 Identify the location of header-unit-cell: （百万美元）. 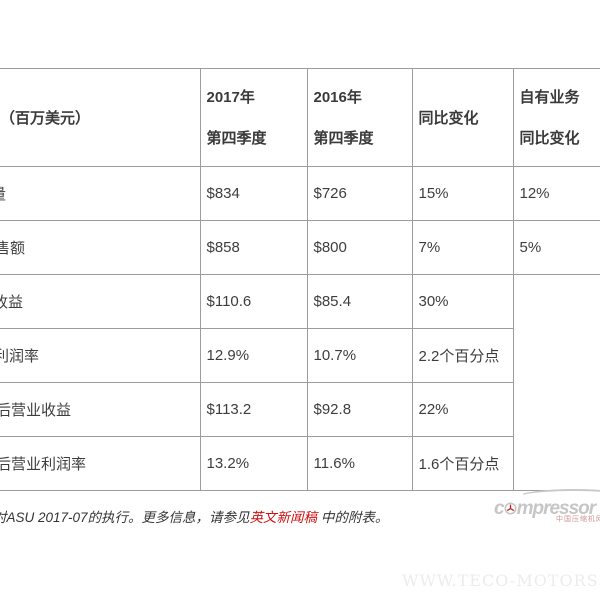
(100, 117).